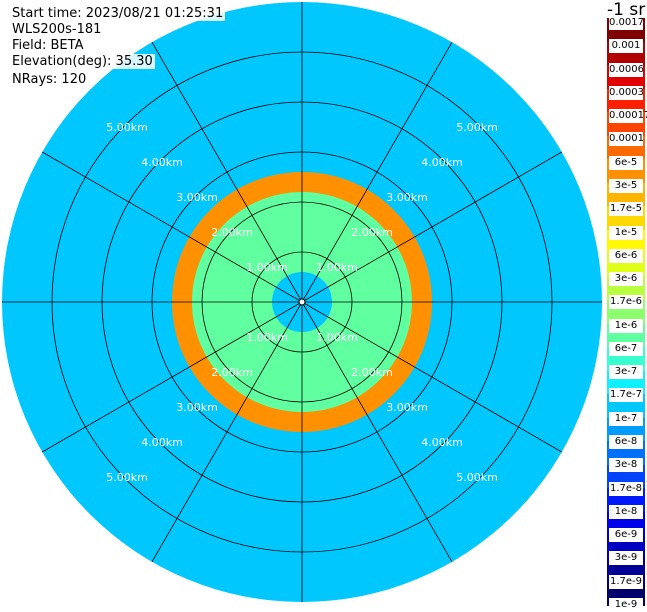 The image size is (647, 612). What do you see at coordinates (626, 418) in the screenshot?
I see `colorbar-tick-label: 1e-7` at bounding box center [626, 418].